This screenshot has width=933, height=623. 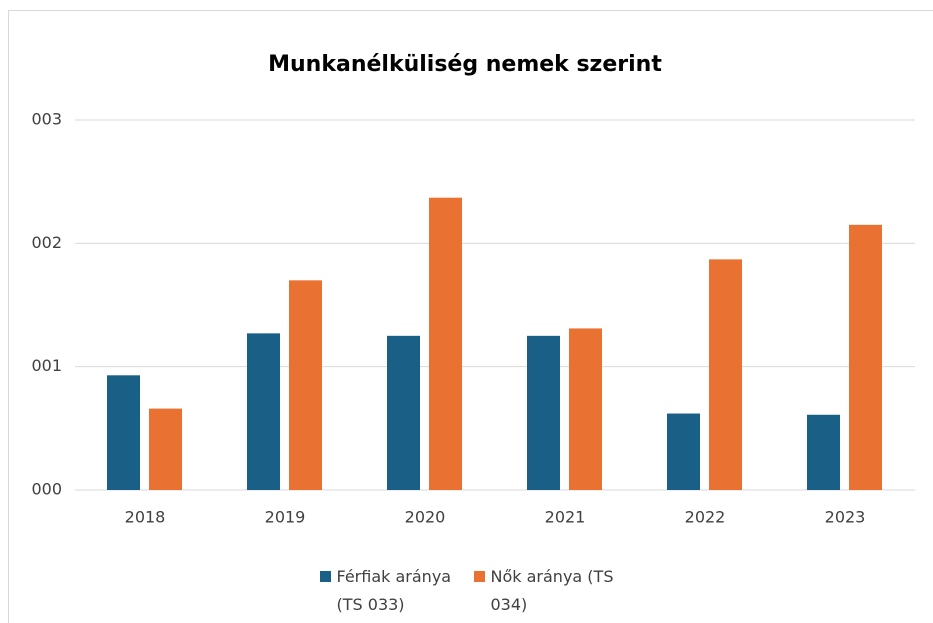 What do you see at coordinates (46, 119) in the screenshot?
I see `y-tick-label: 003` at bounding box center [46, 119].